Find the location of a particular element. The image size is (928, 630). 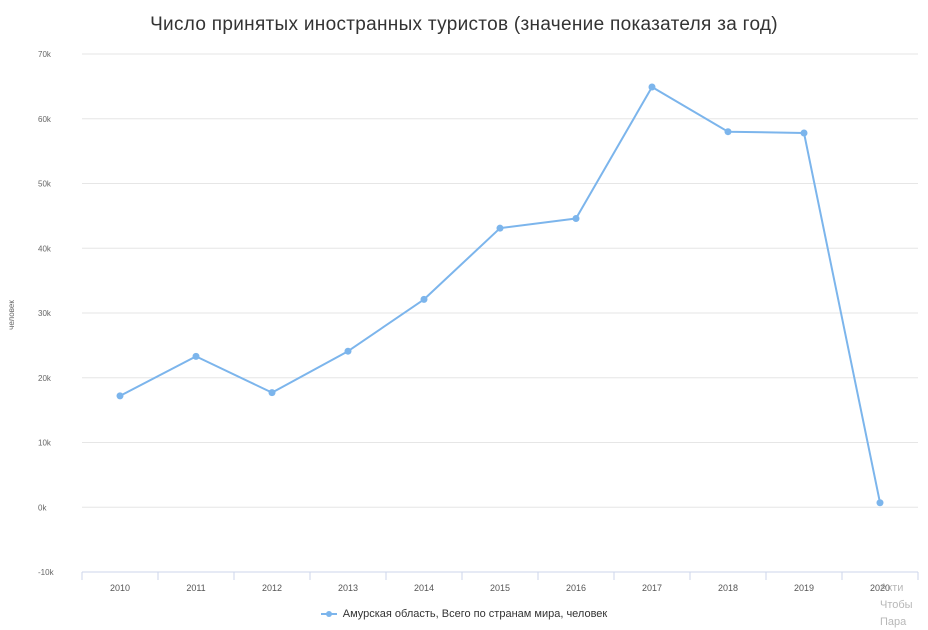

y-axis-tick-labels: -10k 0k 10k 20k 30k 40k 50k 60k 70k is located at coordinates (46, 313).